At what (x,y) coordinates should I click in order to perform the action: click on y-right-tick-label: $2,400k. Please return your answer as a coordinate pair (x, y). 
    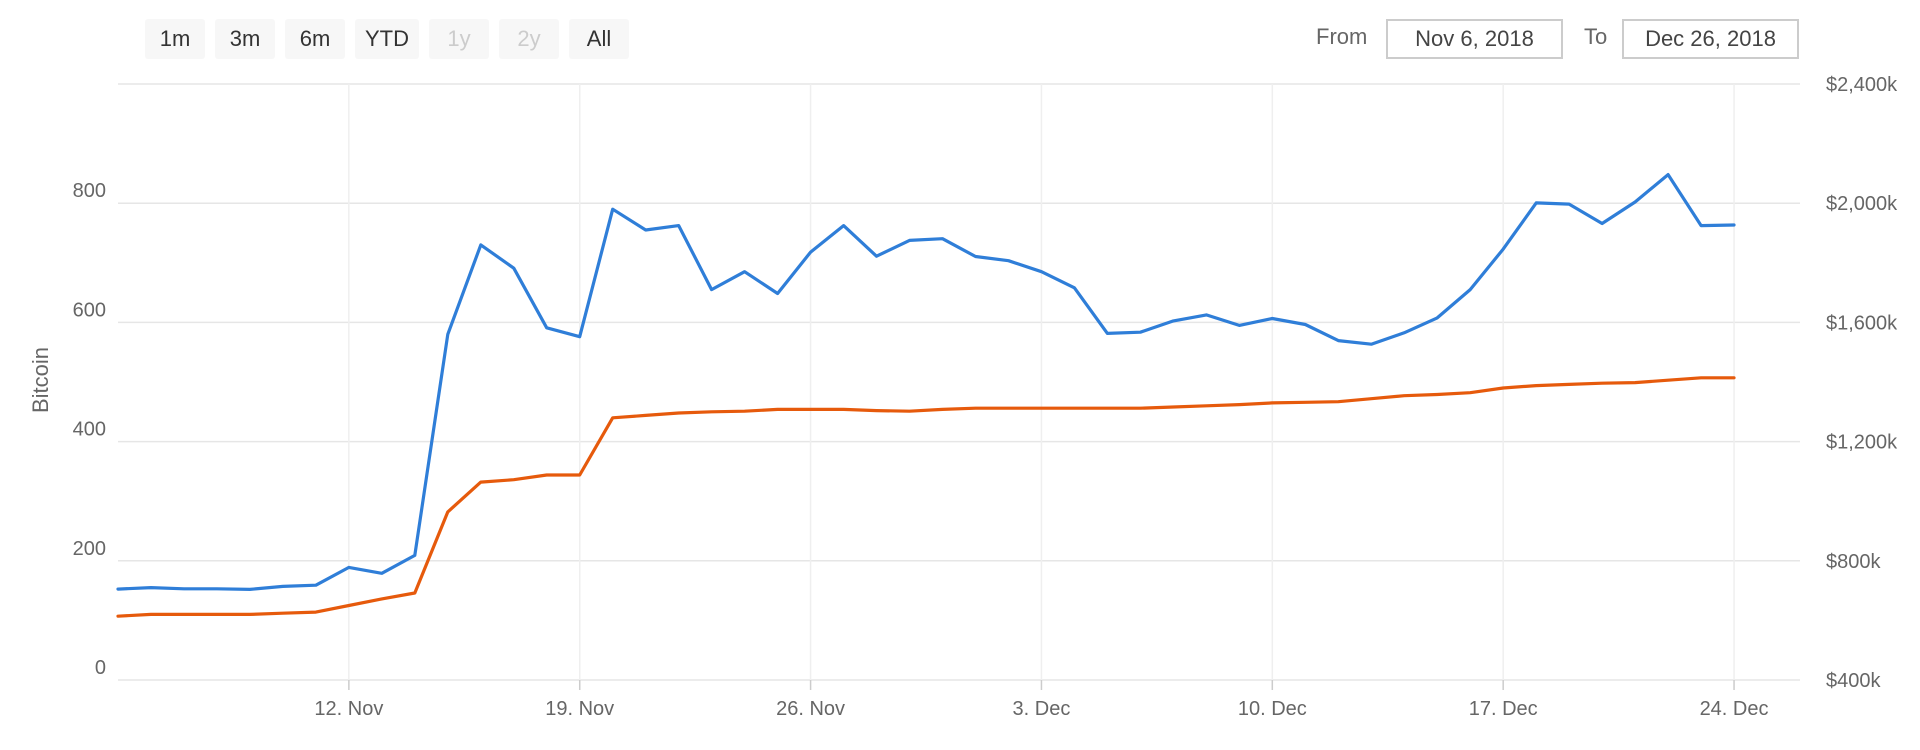
    Looking at the image, I should click on (1862, 85).